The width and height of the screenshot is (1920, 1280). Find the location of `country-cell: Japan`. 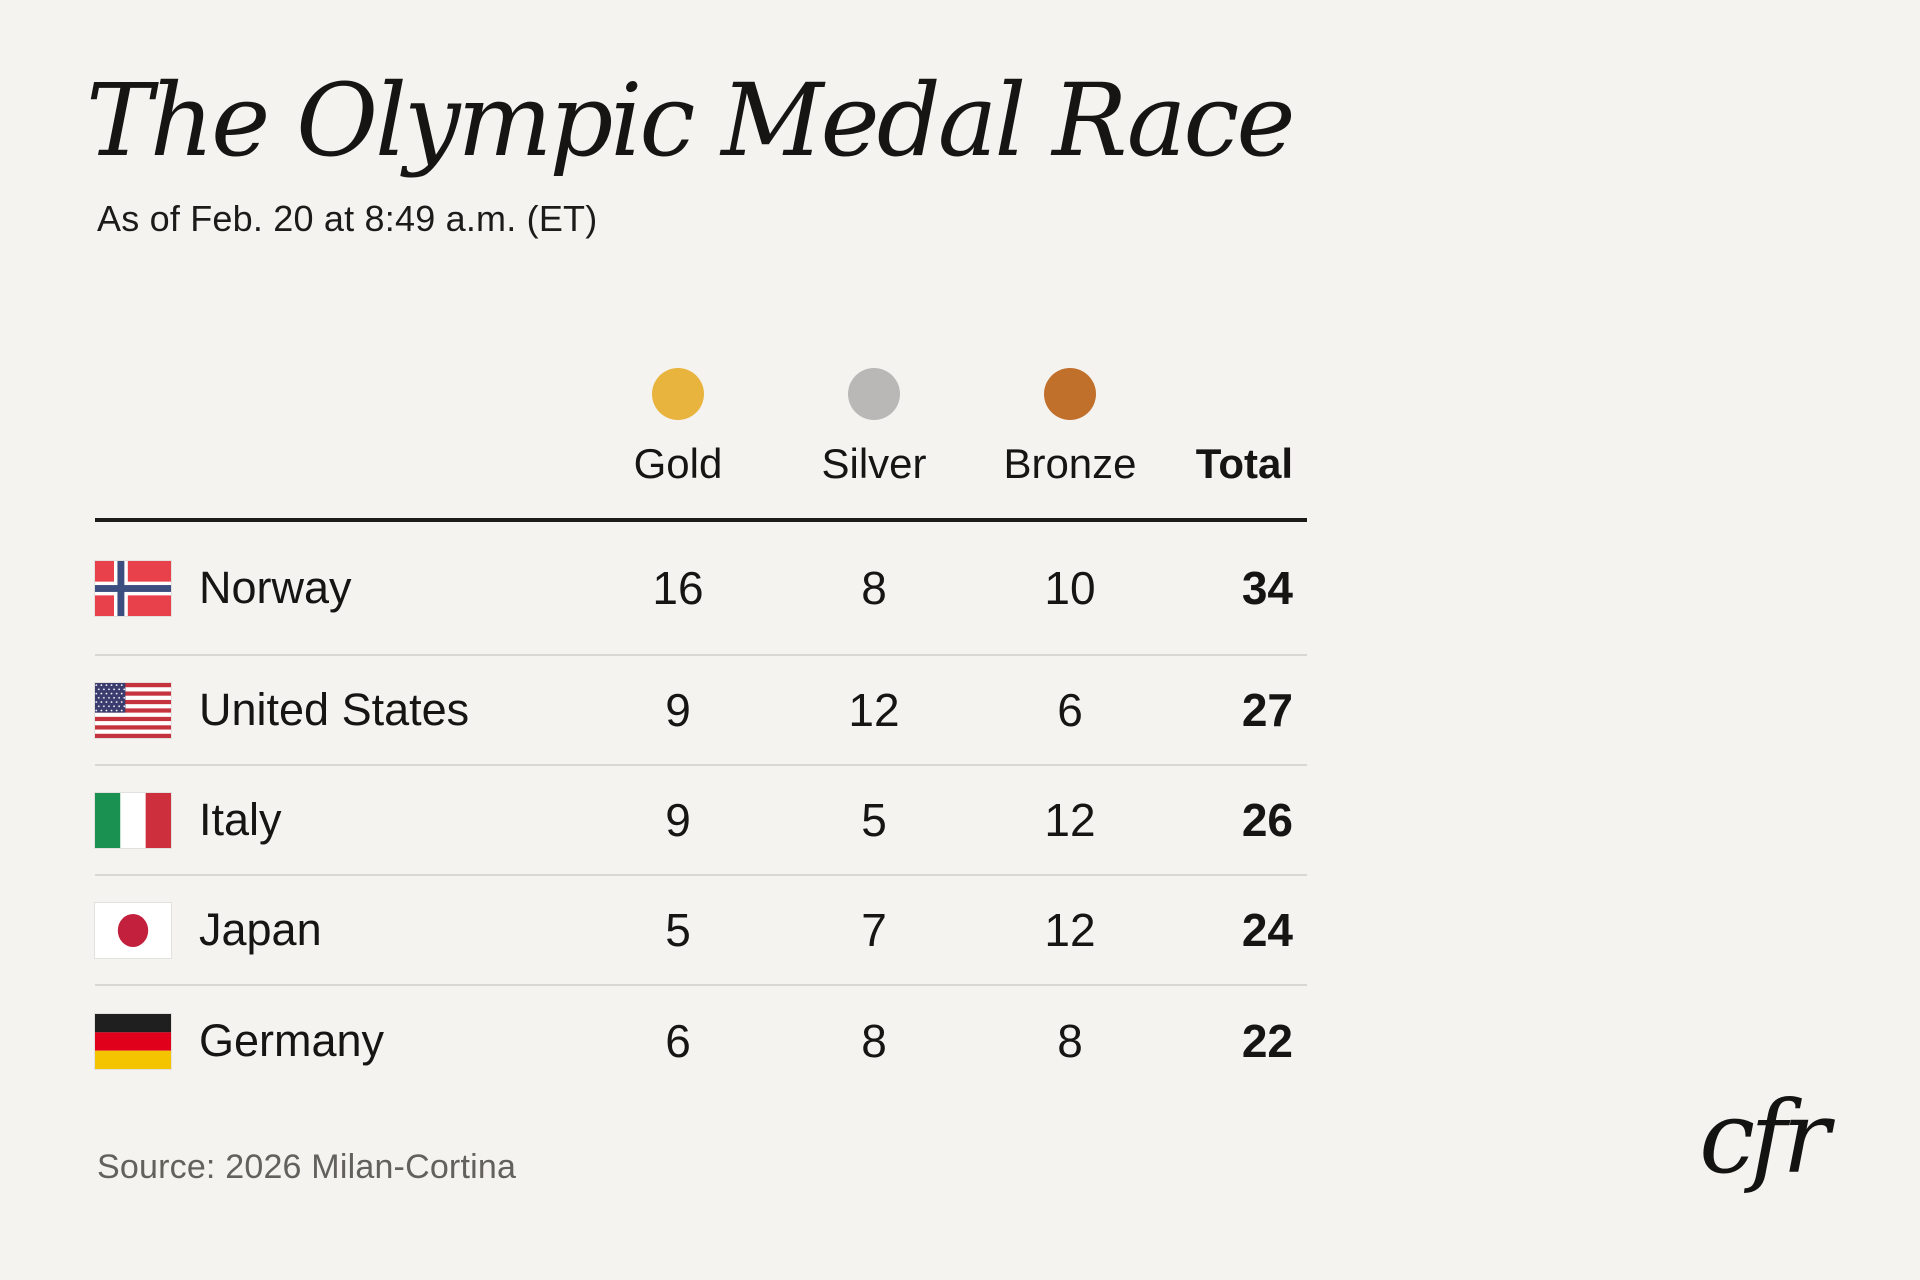

country-cell: Japan is located at coordinates (337, 930).